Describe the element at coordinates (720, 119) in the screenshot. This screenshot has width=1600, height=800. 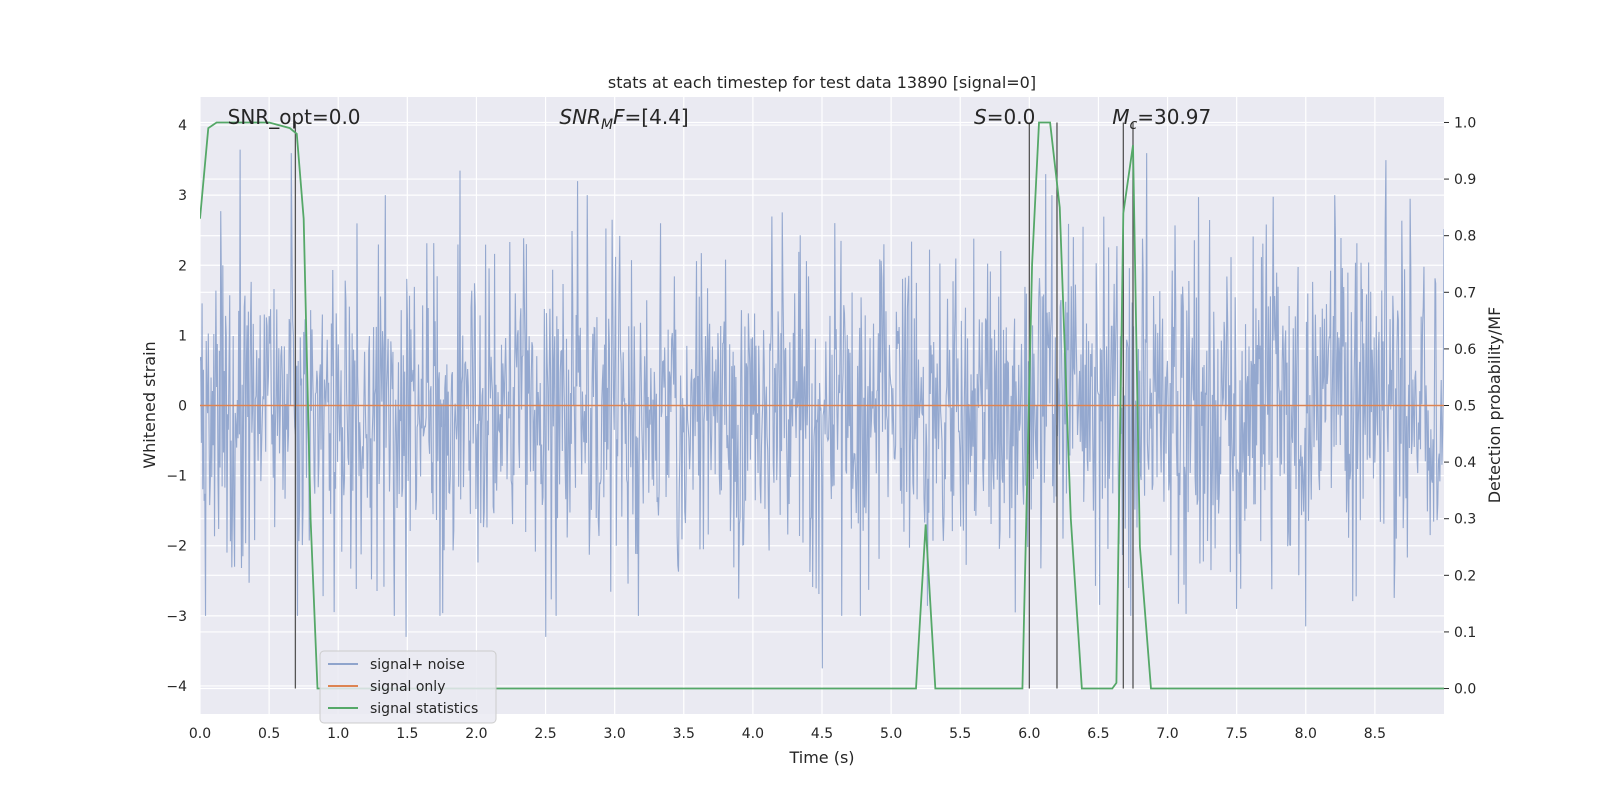
I see `annotations: SNR_opt=0.0 SNRMF=[4.4] S=0.0 Mc=30.97` at that location.